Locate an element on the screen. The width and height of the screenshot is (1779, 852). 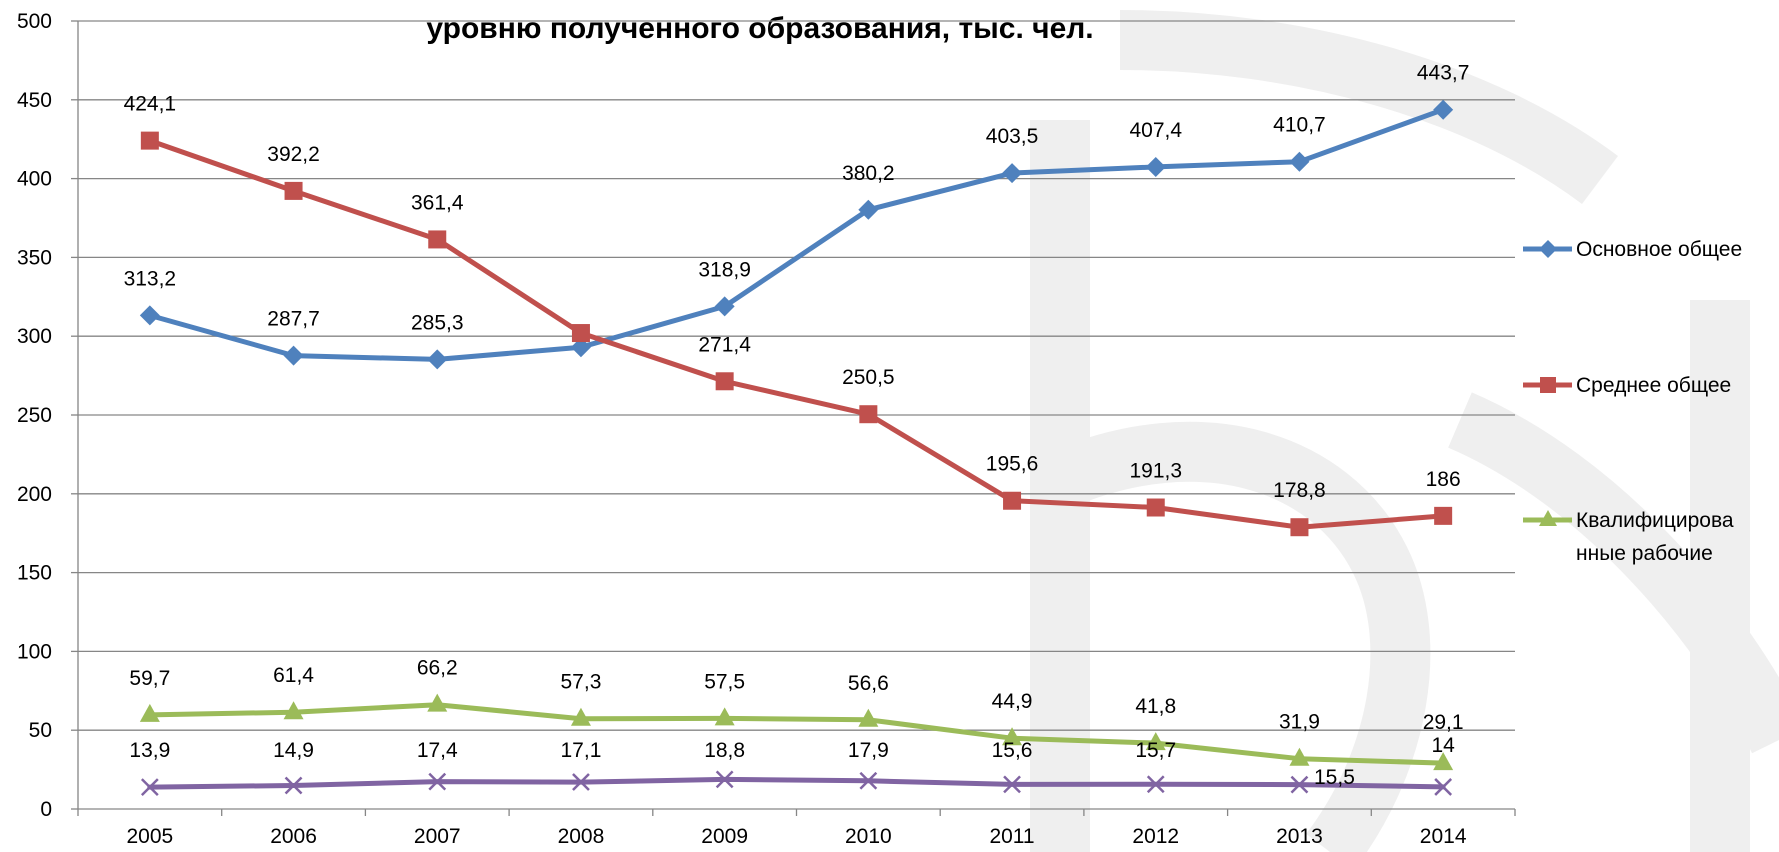
data-label: 313,2 is located at coordinates (150, 278).